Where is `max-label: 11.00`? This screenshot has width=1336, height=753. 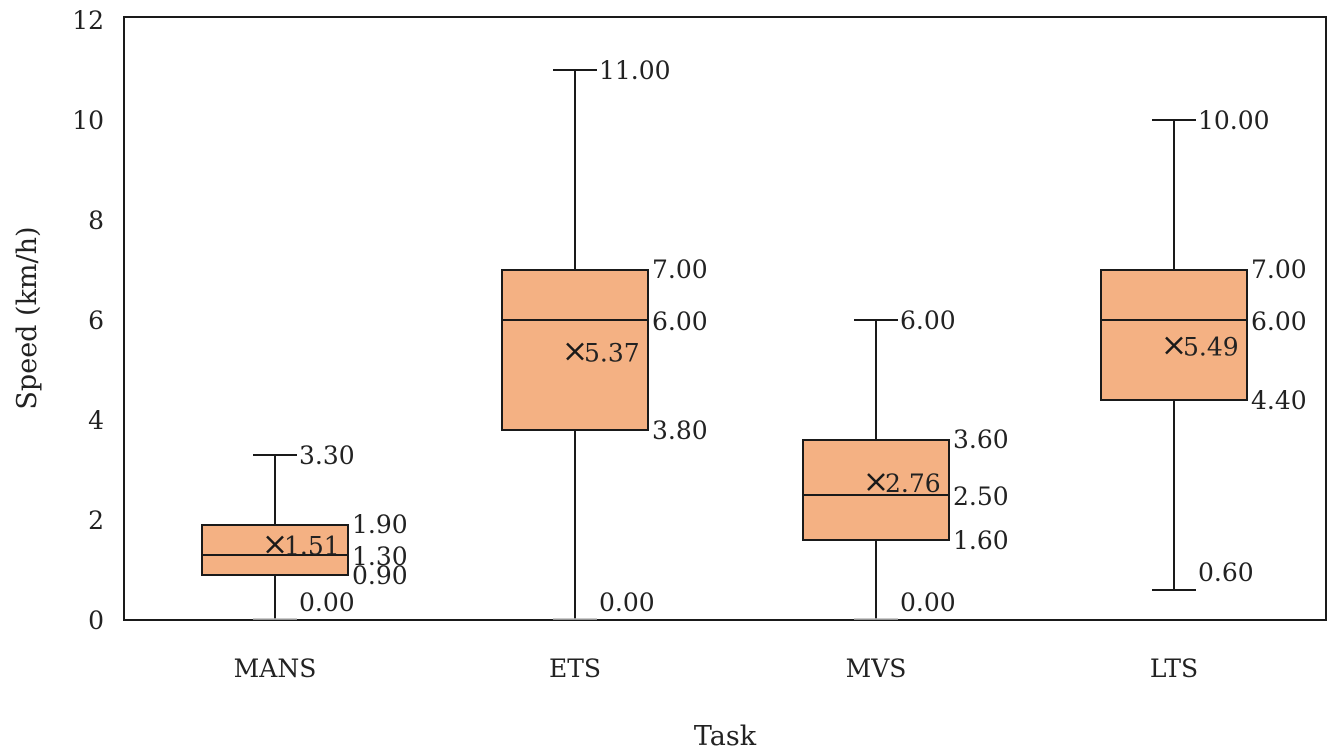
max-label: 11.00 is located at coordinates (635, 70).